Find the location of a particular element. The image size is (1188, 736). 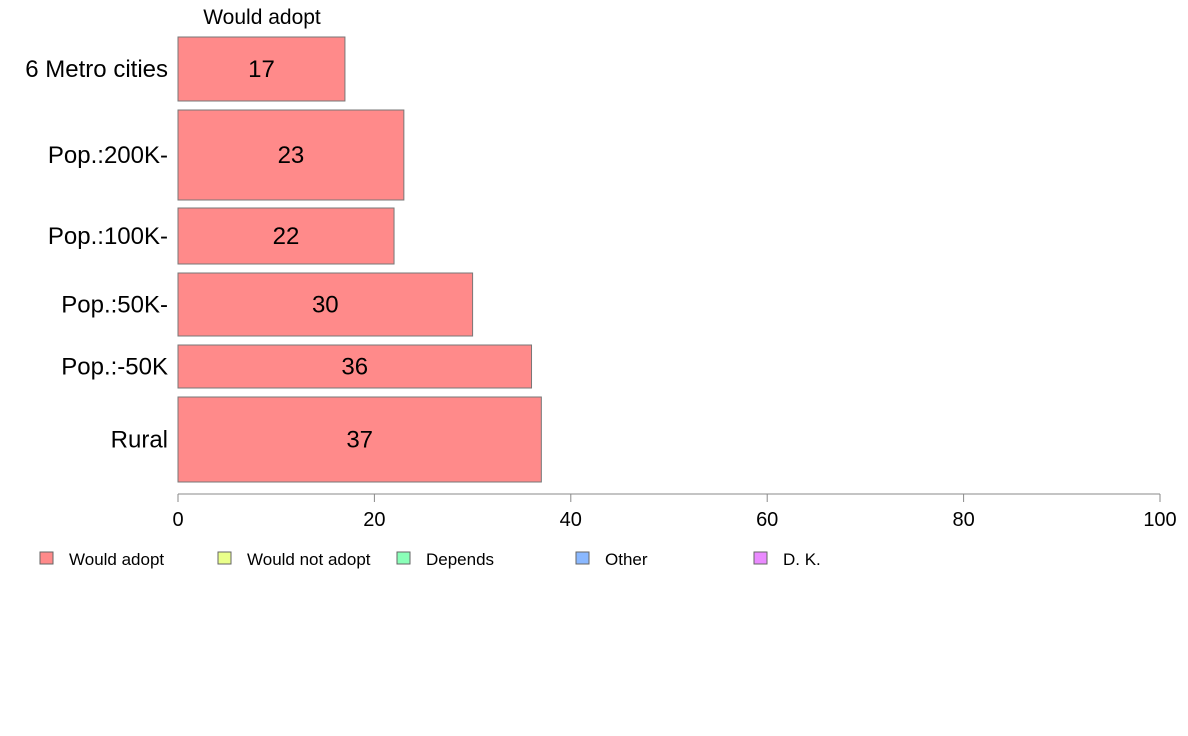

bar-value-label: 37 is located at coordinates (359, 440).